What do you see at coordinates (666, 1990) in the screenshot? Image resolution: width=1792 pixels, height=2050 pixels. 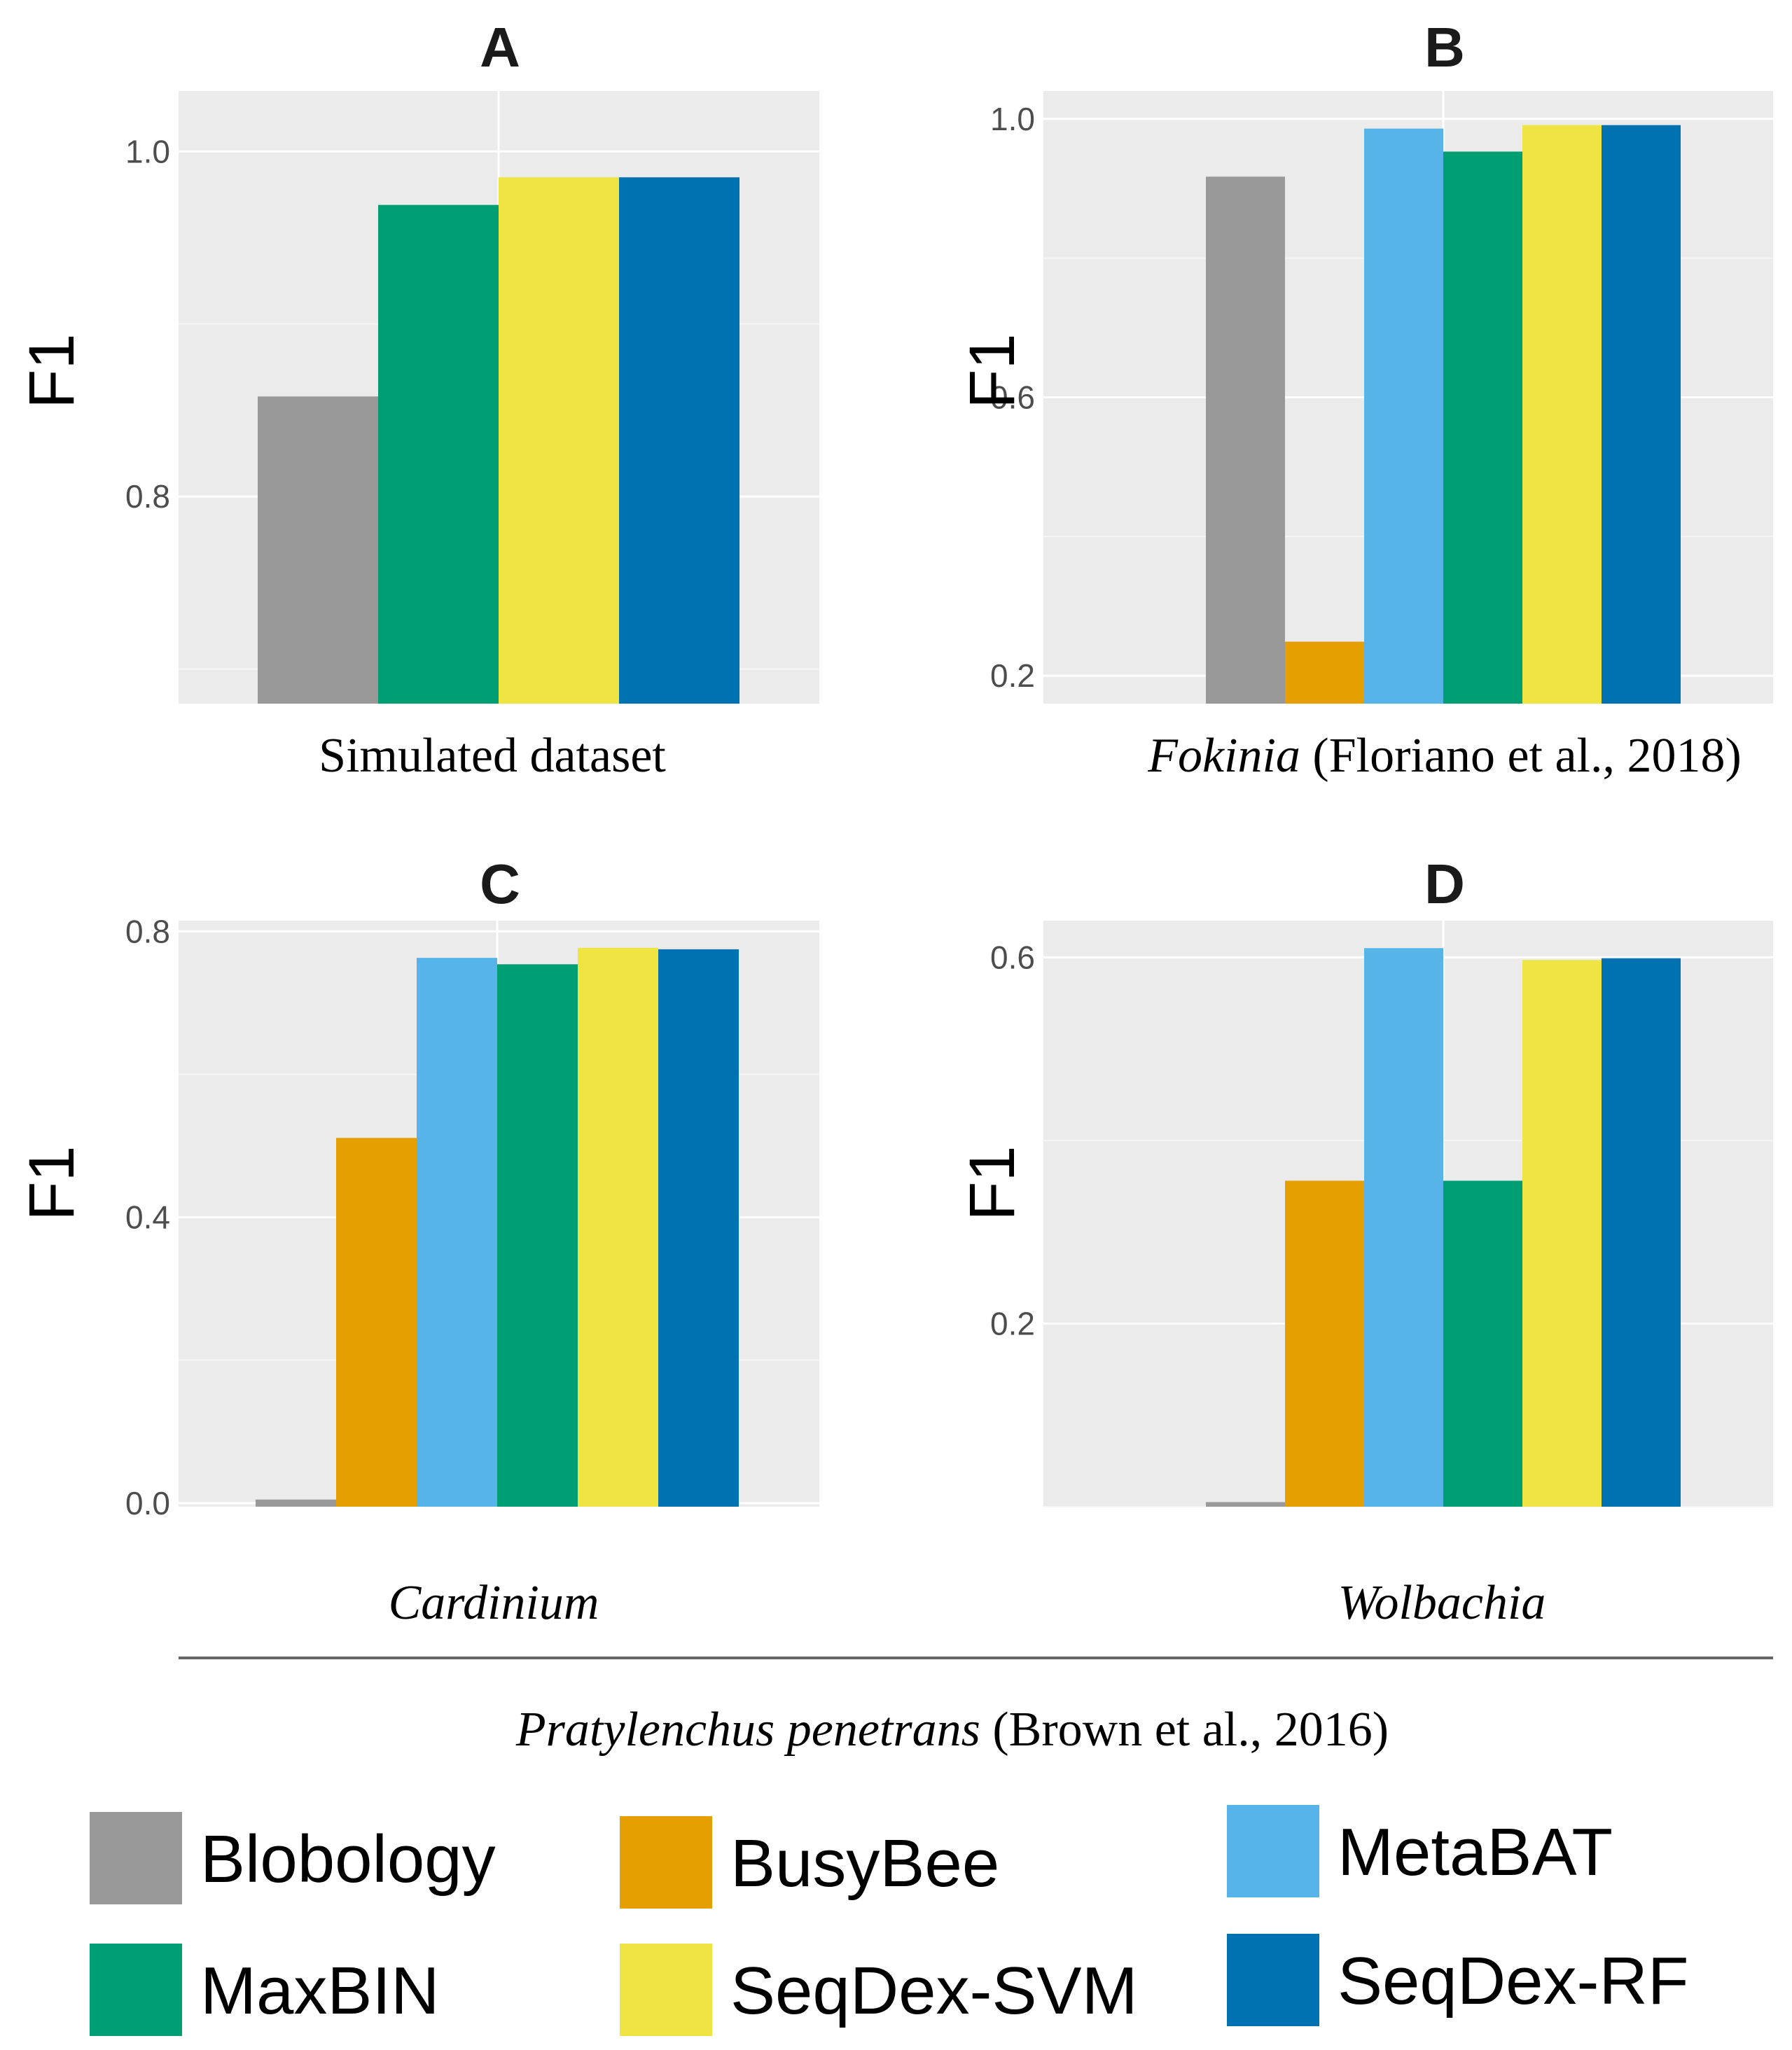 I see `legend-swatch-seqdex-svm` at bounding box center [666, 1990].